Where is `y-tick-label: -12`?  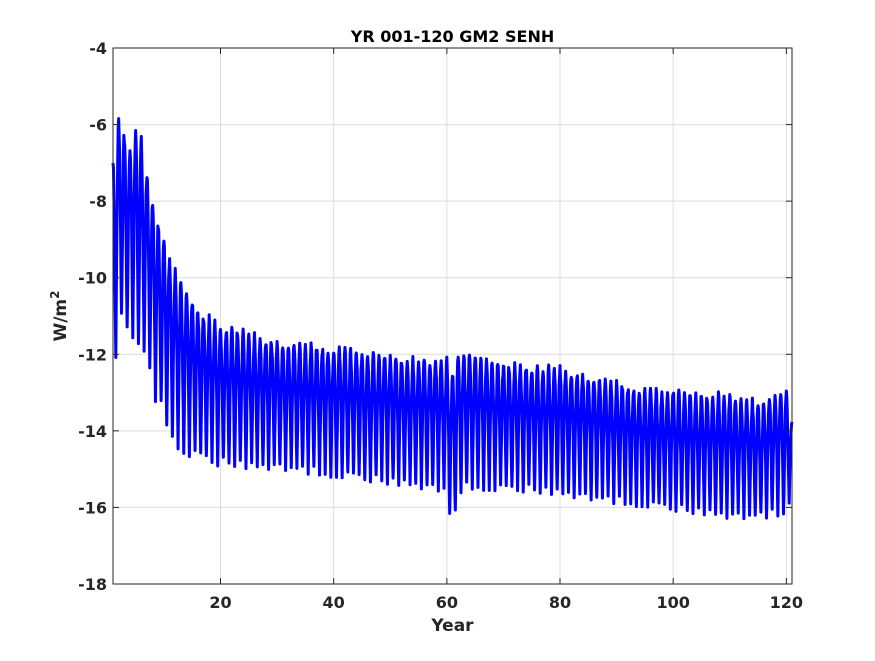
y-tick-label: -12 is located at coordinates (92, 354).